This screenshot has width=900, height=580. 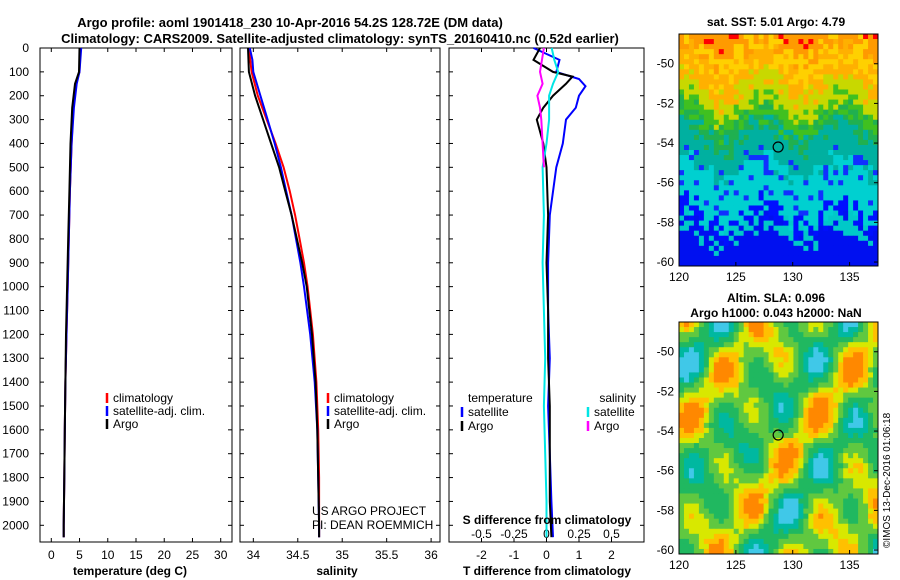 What do you see at coordinates (500, 398) in the screenshot?
I see `legend-header: temperature` at bounding box center [500, 398].